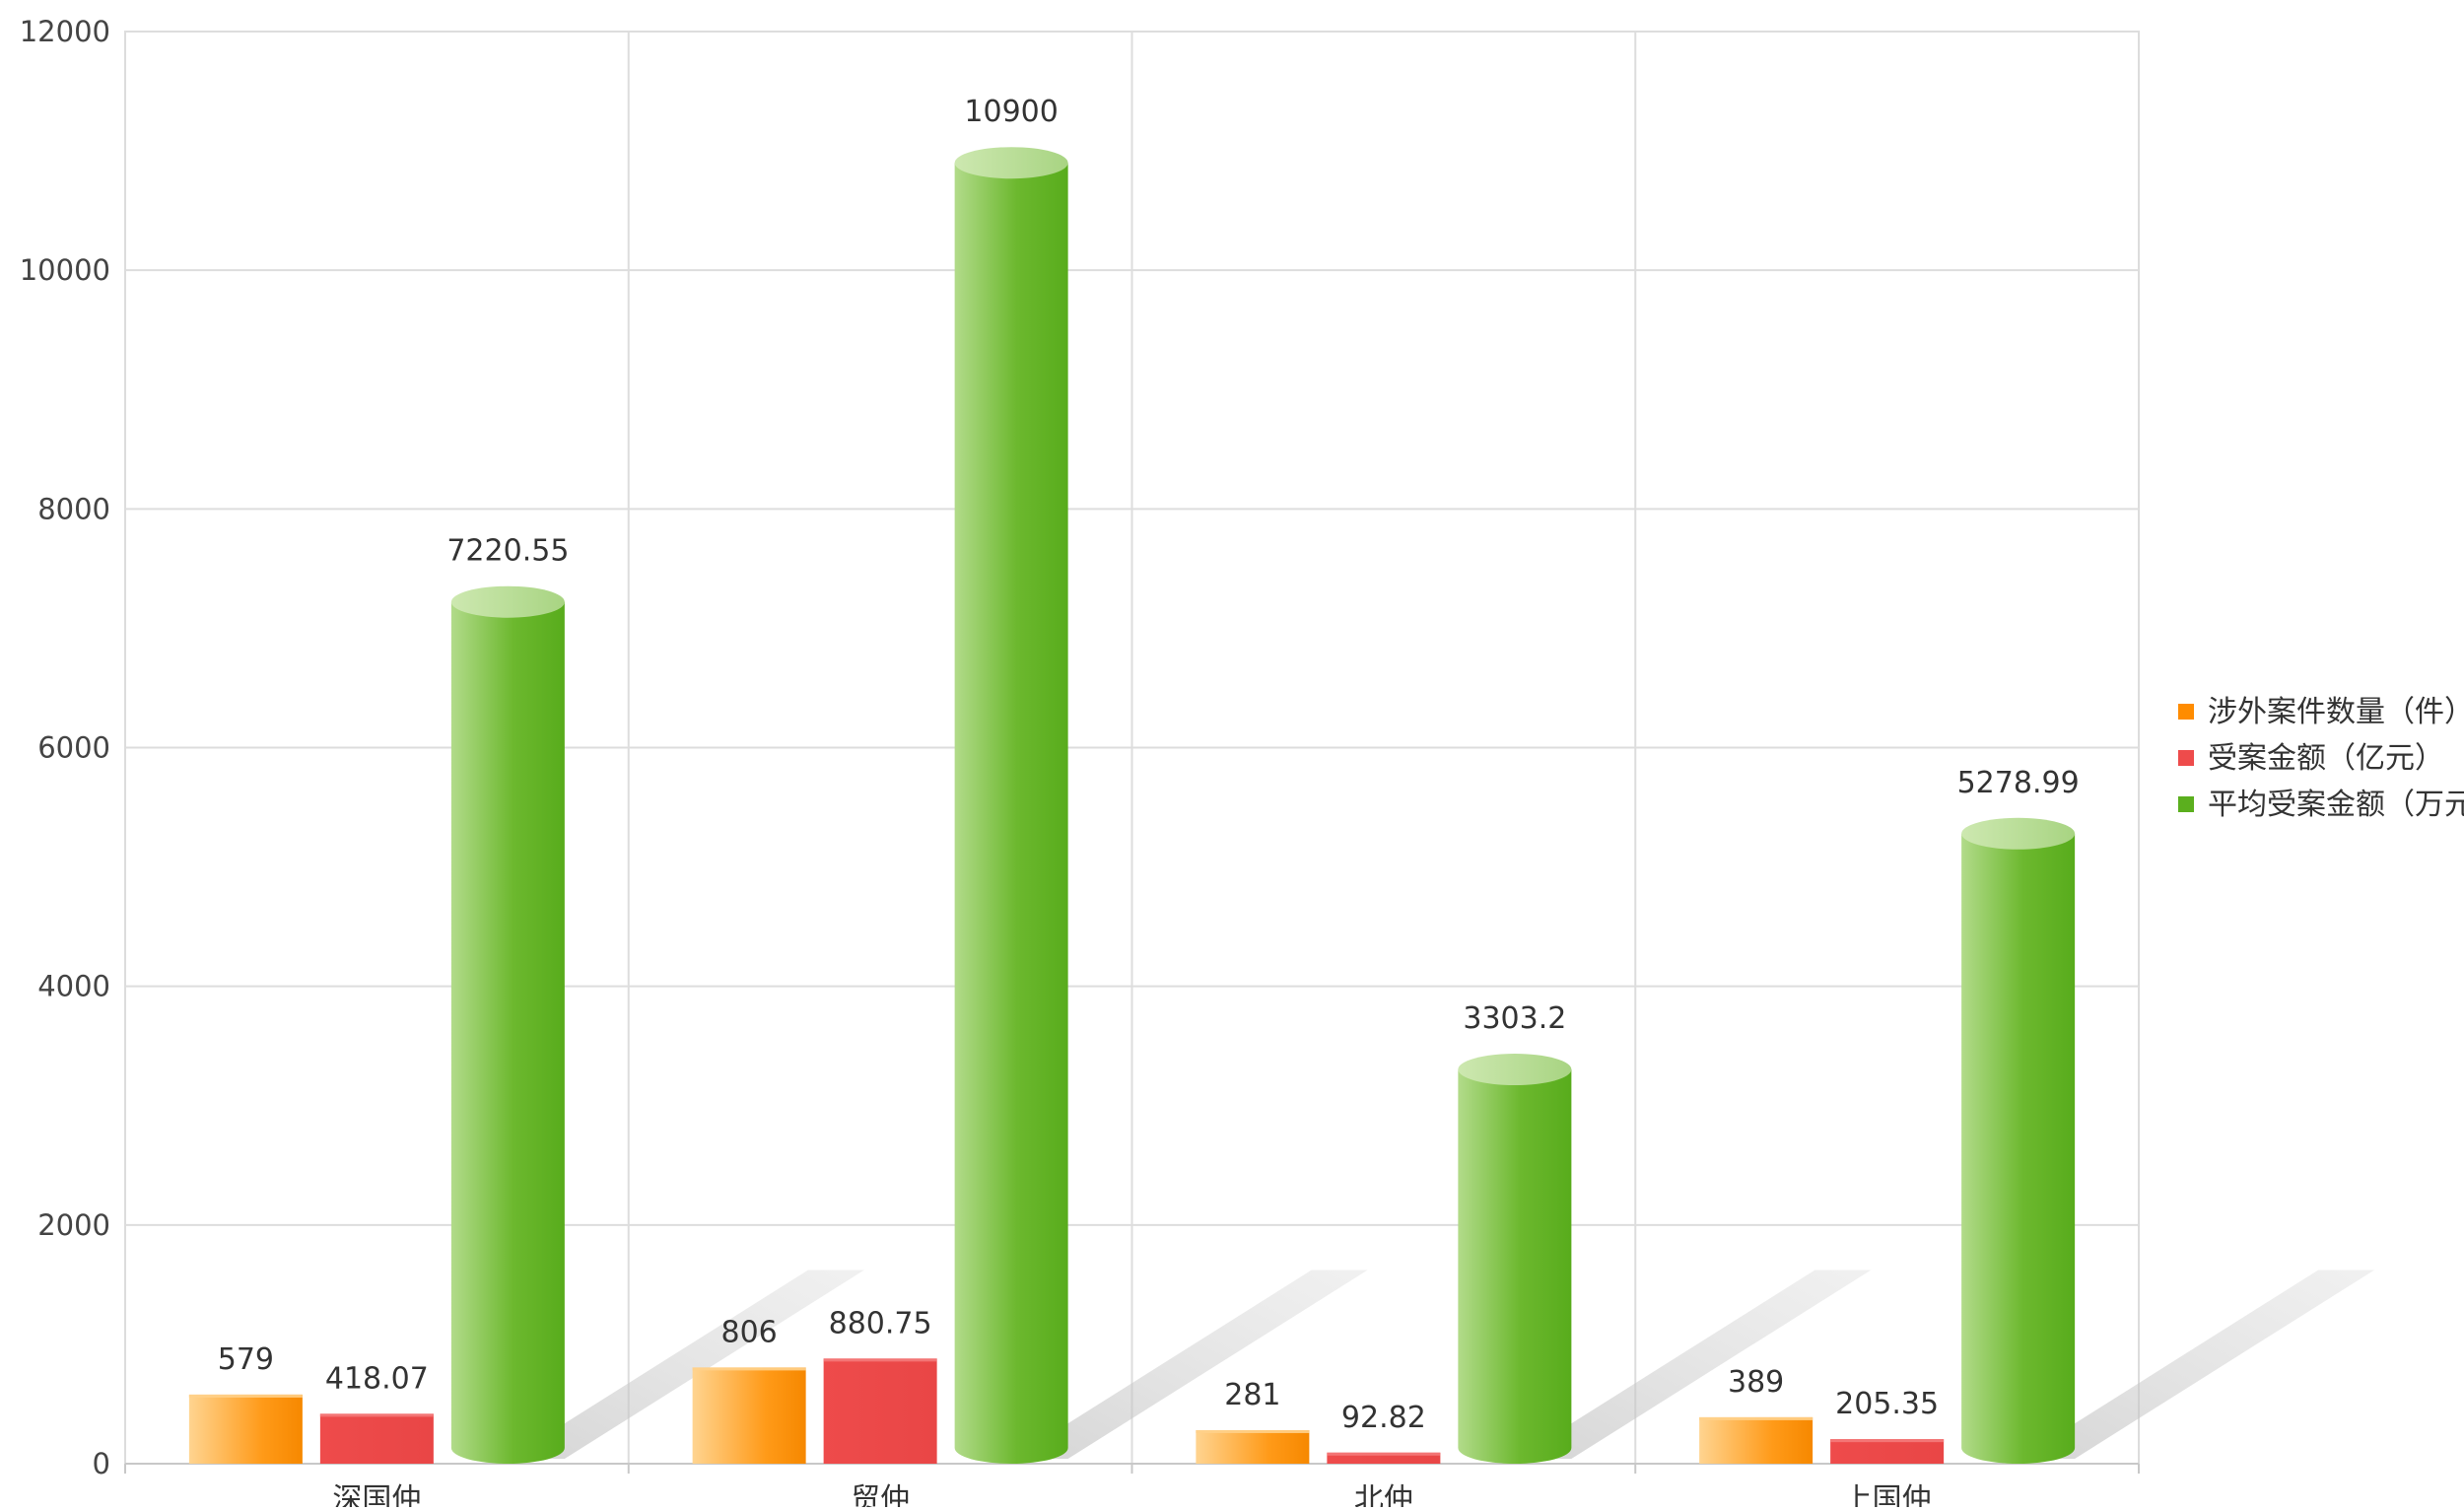  I want to click on legend-item: 平均受案金额（万元）, so click(2321, 805).